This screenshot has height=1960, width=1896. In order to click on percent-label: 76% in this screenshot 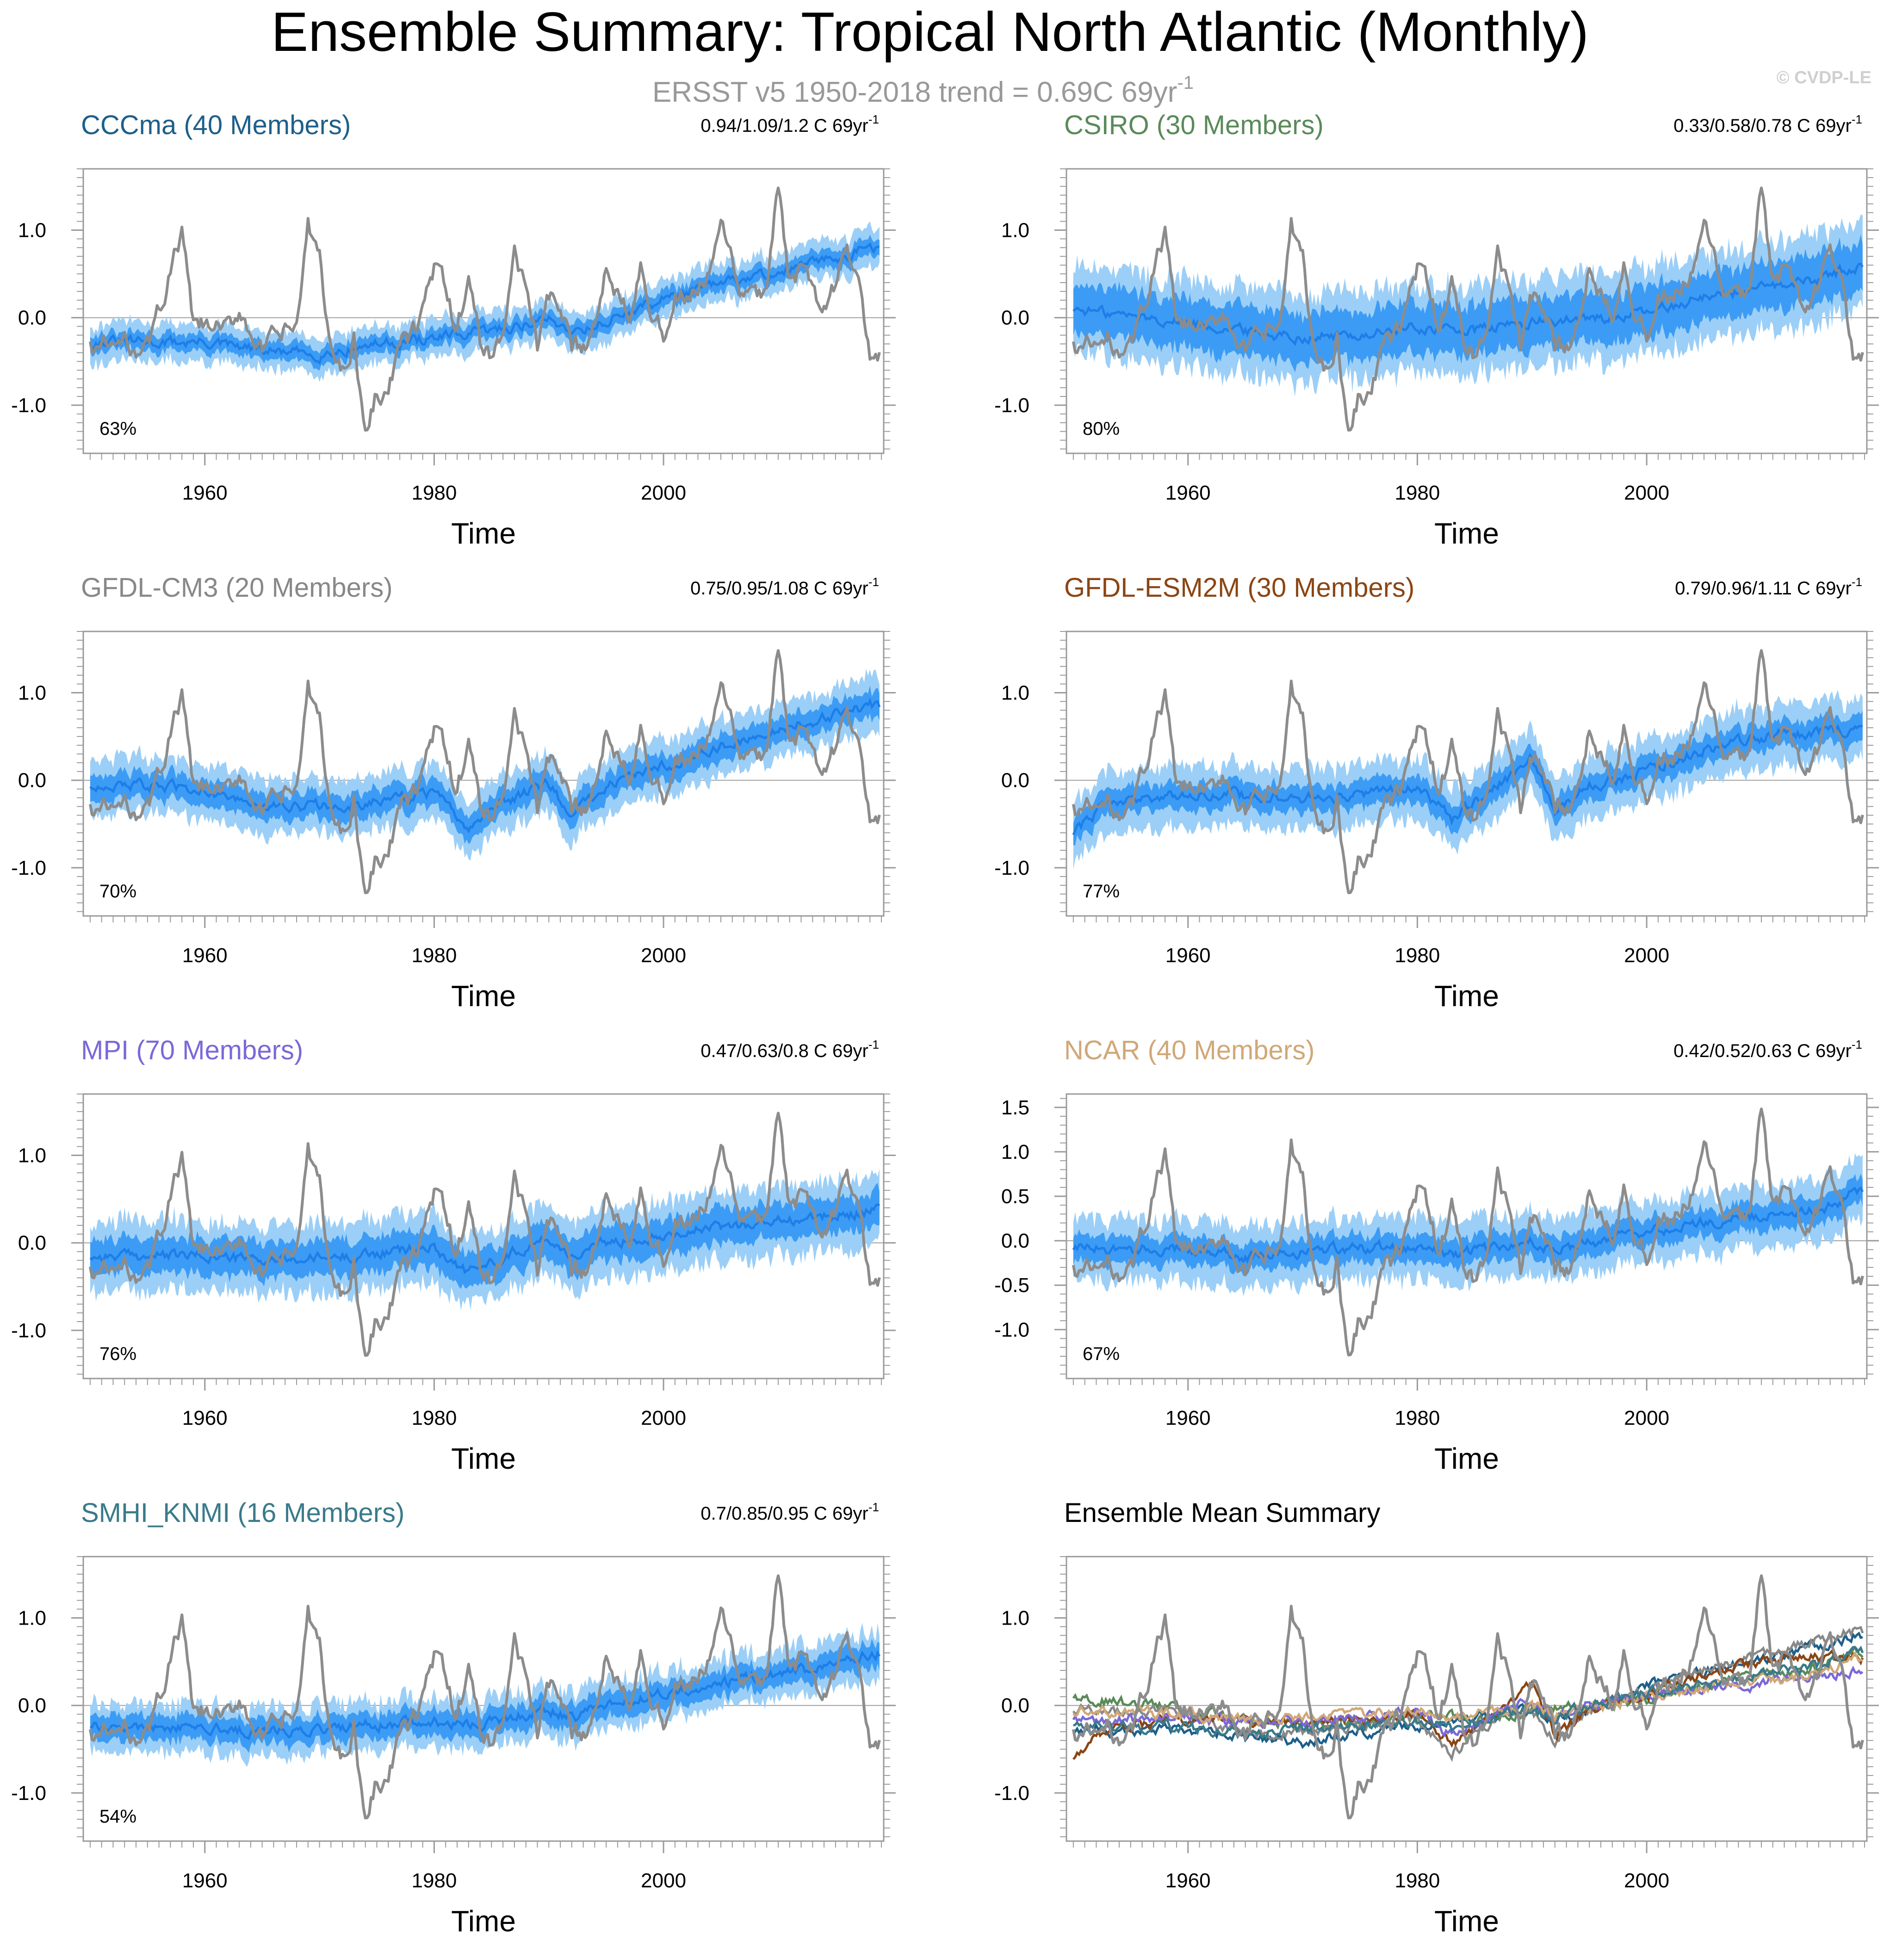, I will do `click(118, 1354)`.